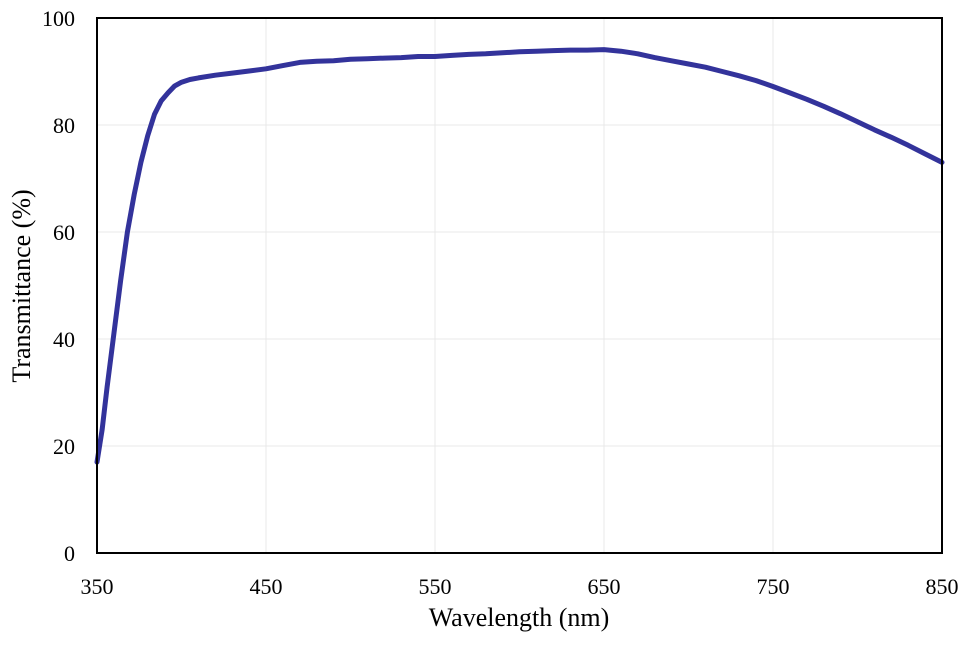 The height and width of the screenshot is (646, 977). I want to click on x-tick-label: 450, so click(266, 586).